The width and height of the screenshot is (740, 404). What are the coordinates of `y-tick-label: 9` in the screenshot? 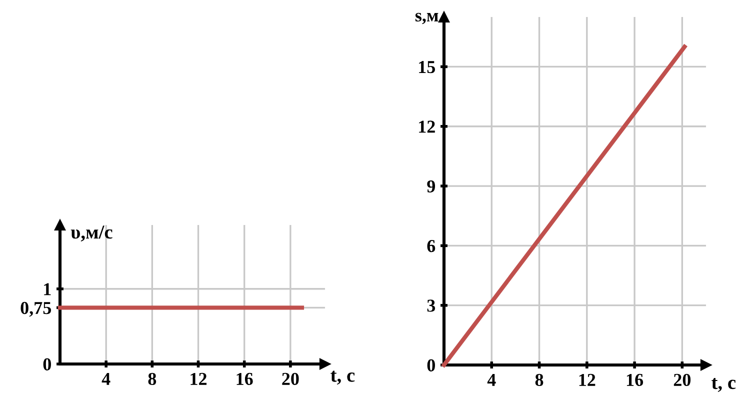 It's located at (431, 186).